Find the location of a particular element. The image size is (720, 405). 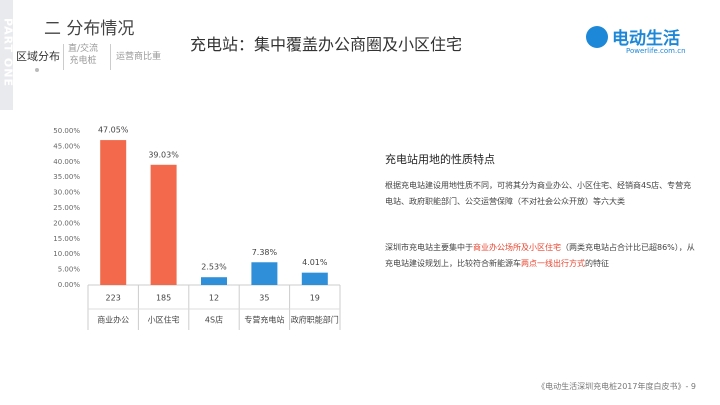

value-label: 4.01% is located at coordinates (315, 262).